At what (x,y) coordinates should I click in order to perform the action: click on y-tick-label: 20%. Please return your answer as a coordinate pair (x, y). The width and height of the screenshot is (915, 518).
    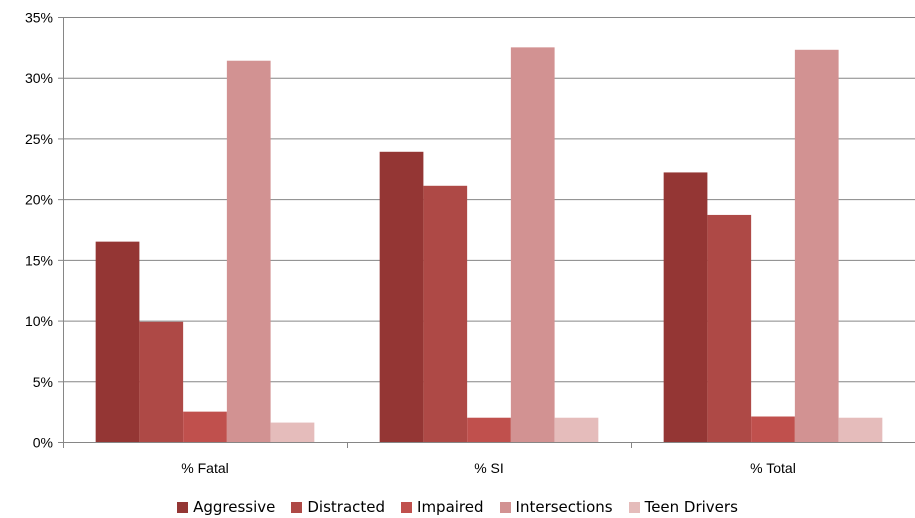
    Looking at the image, I should click on (39, 200).